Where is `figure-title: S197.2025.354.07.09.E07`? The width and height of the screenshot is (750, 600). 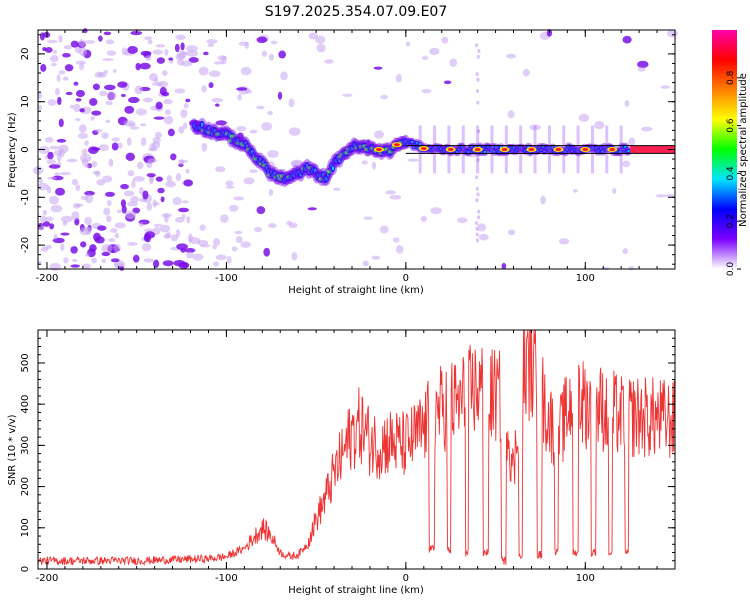 figure-title: S197.2025.354.07.09.E07 is located at coordinates (356, 12).